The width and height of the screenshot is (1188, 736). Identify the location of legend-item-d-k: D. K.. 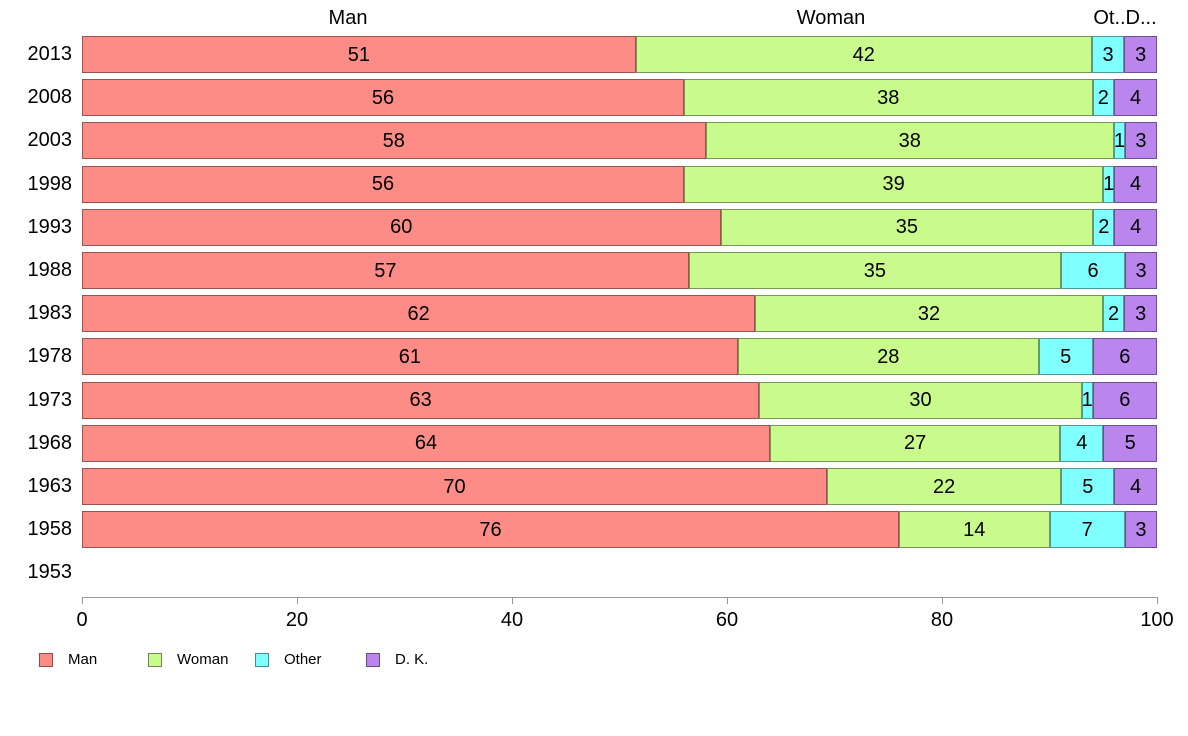
(397, 660).